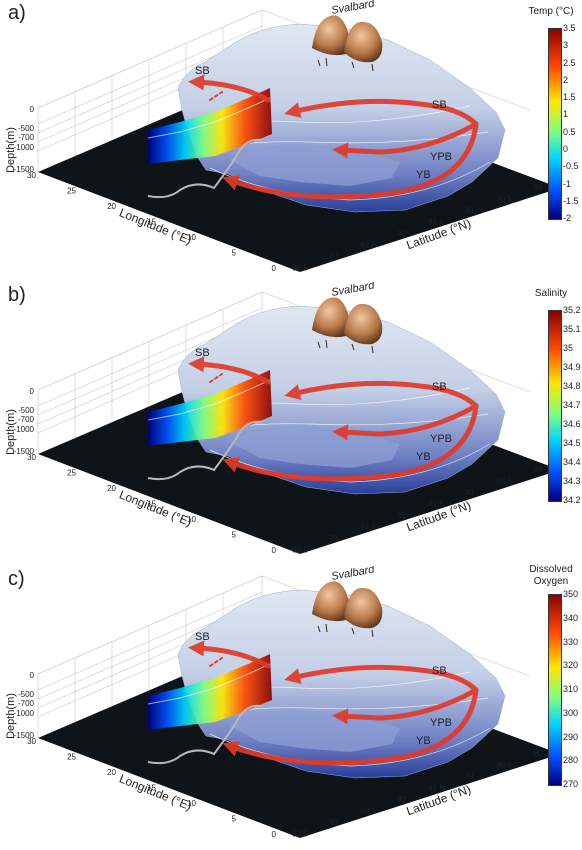 The height and width of the screenshot is (850, 582). What do you see at coordinates (381, 112) in the screenshot?
I see `arrow-sb-east` at bounding box center [381, 112].